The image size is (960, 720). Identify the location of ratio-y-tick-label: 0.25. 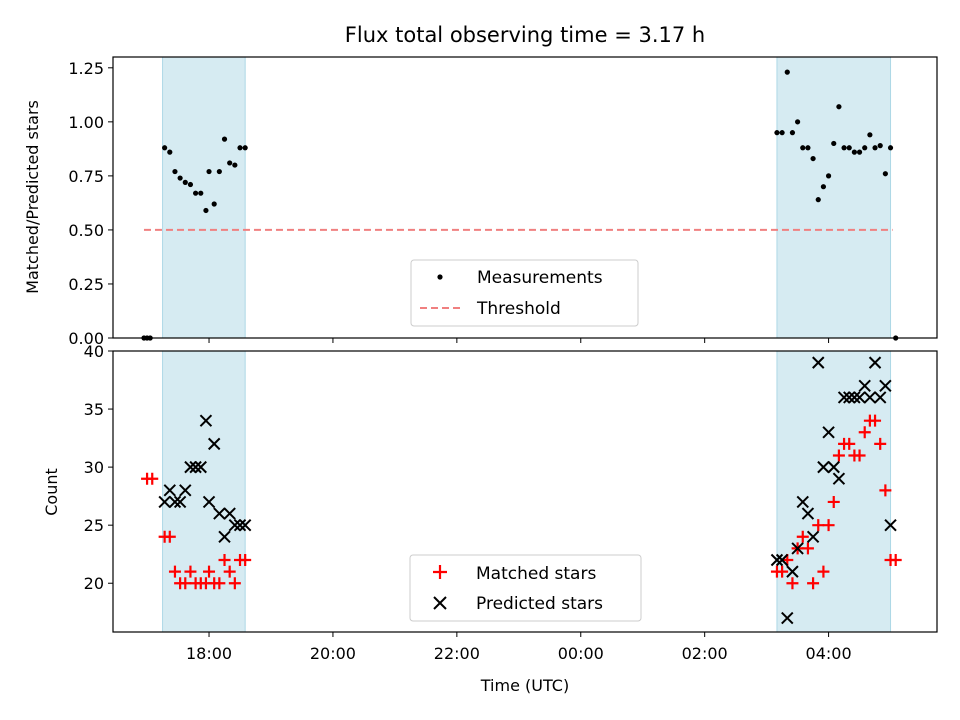
(86, 284).